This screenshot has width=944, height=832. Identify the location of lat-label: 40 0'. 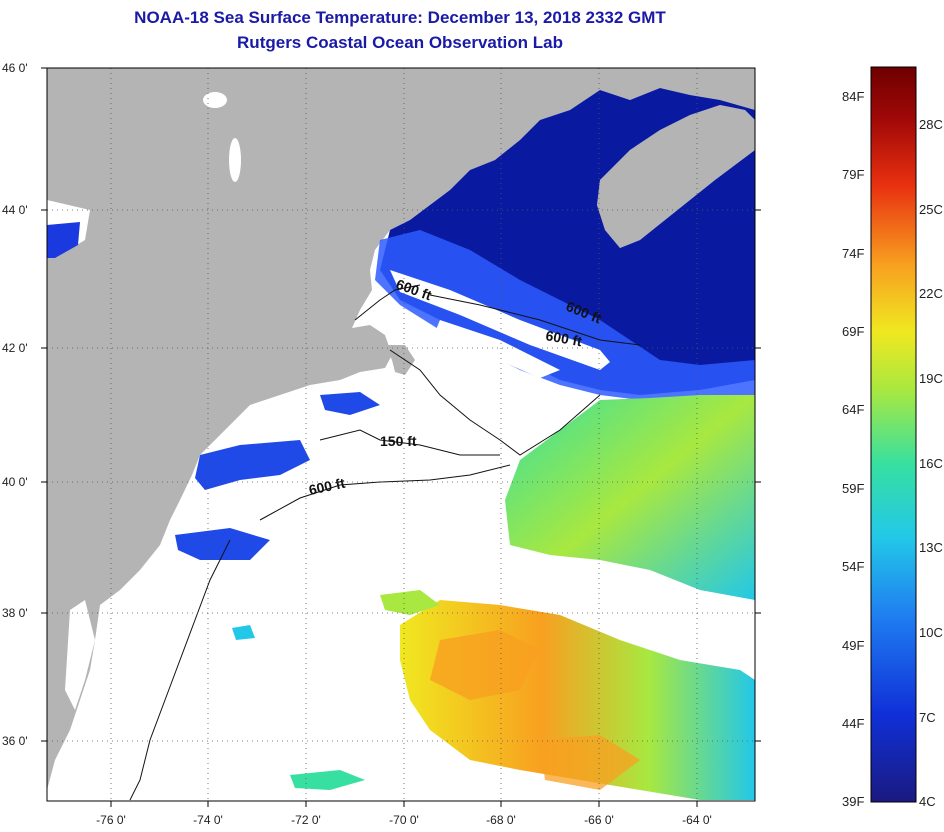
(15, 482).